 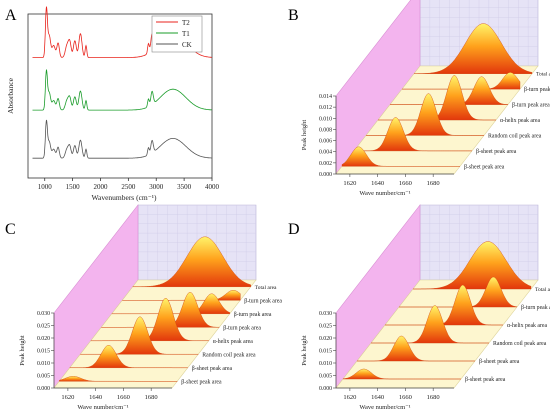 I want to click on panel-c-label: C, so click(x=10, y=229).